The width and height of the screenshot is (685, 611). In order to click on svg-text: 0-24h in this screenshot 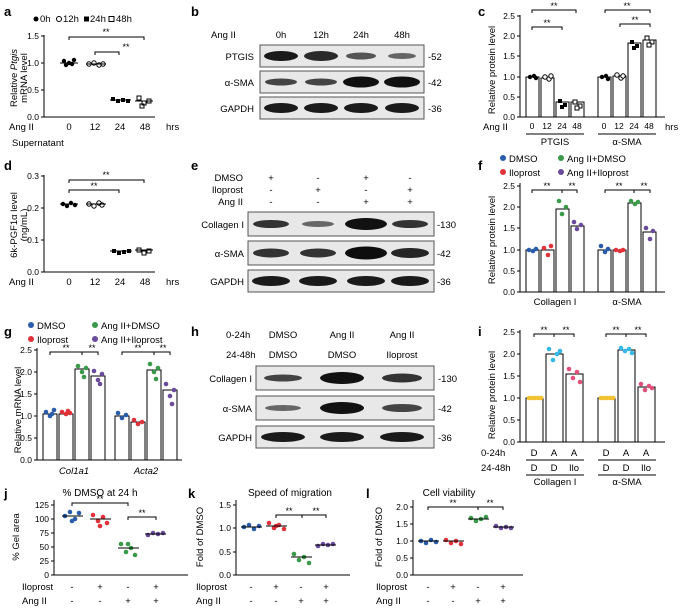, I will do `click(493, 453)`.